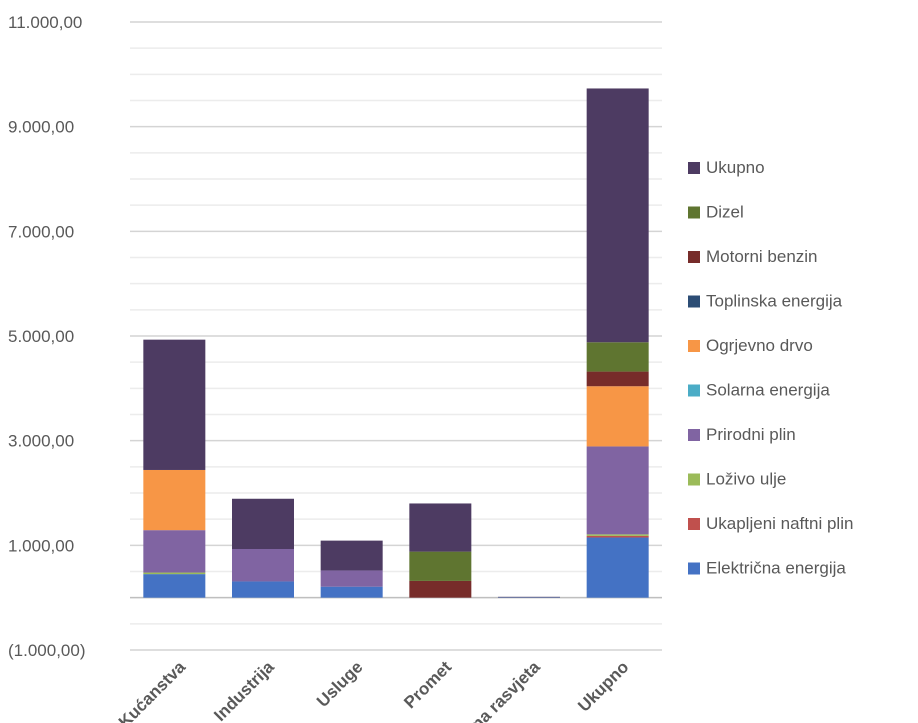 The width and height of the screenshot is (918, 723). I want to click on y-tick-label: 5.000,00, so click(41, 336).